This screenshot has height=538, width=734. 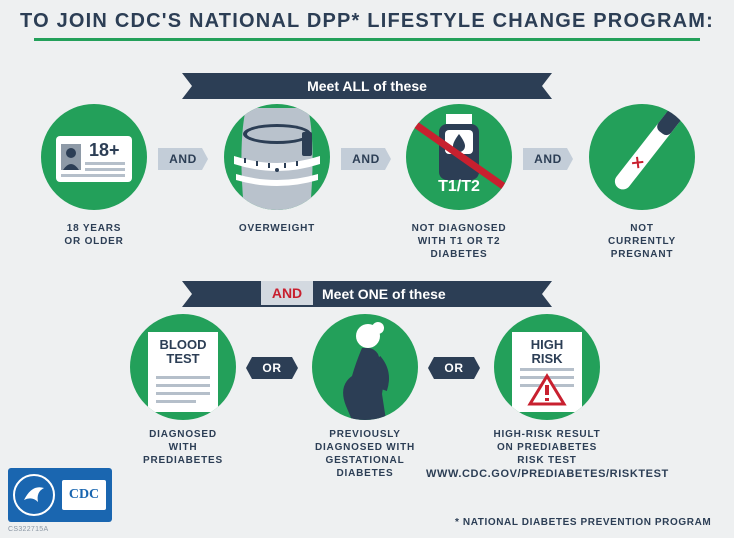 What do you see at coordinates (459, 241) in the screenshot?
I see `caption-not-diagnosed: NOT DIAGNOSED WITH T1 OR T2 DIABETES` at bounding box center [459, 241].